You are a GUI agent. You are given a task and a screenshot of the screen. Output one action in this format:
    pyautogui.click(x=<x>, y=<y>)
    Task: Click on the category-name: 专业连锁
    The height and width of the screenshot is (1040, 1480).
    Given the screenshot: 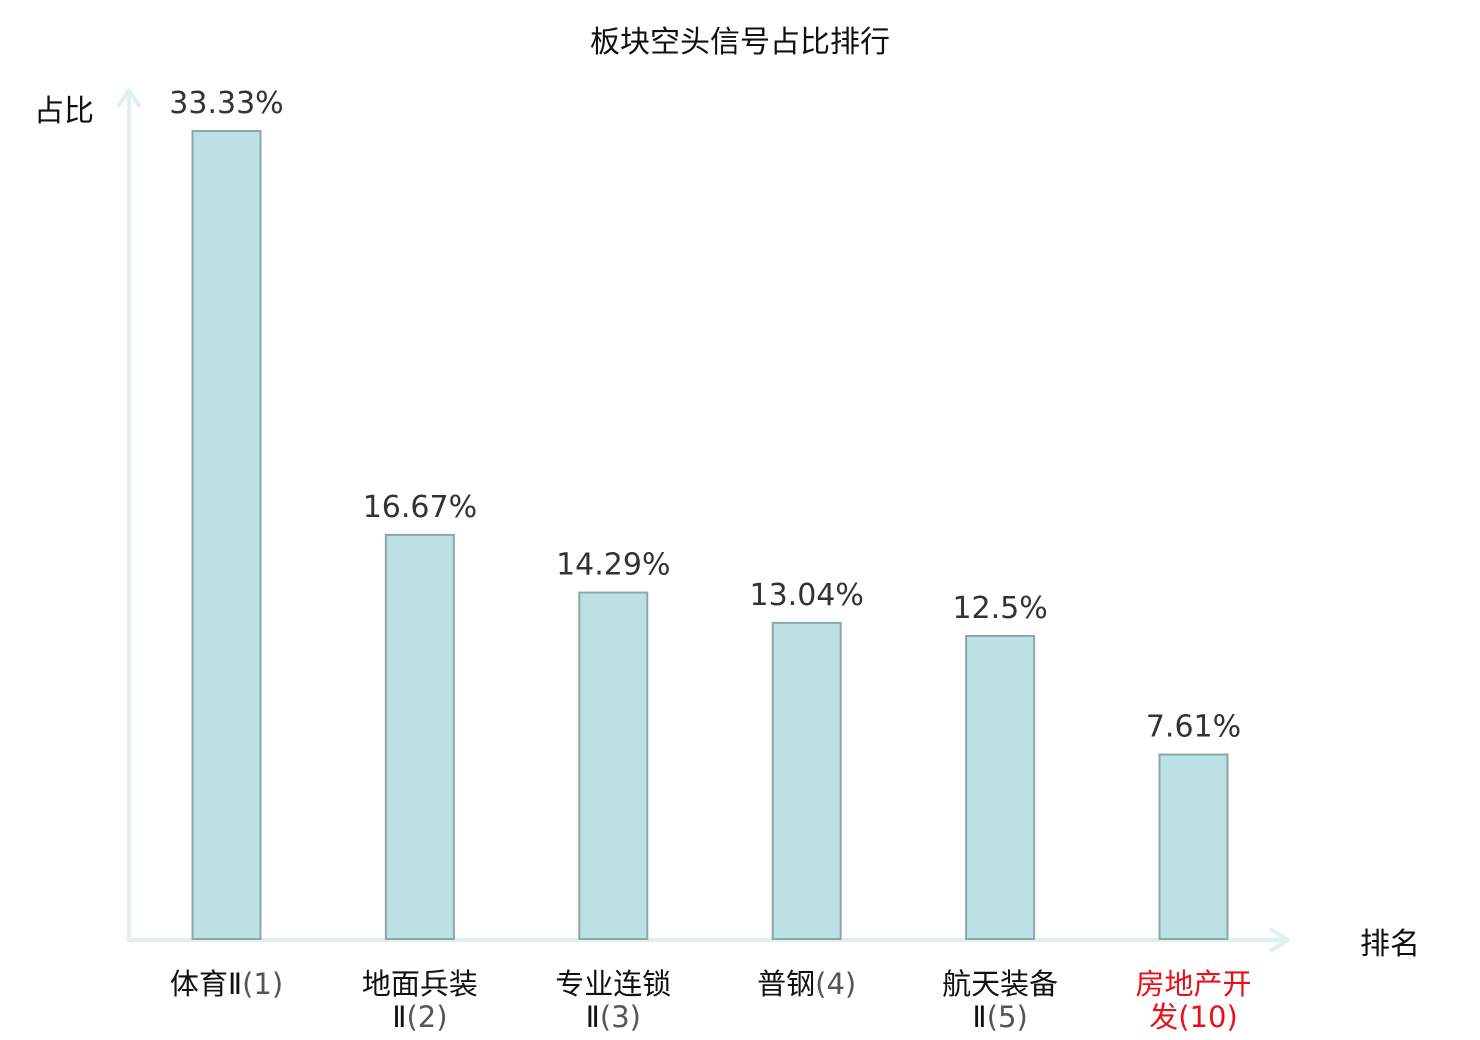 What is the action you would take?
    pyautogui.click(x=613, y=984)
    